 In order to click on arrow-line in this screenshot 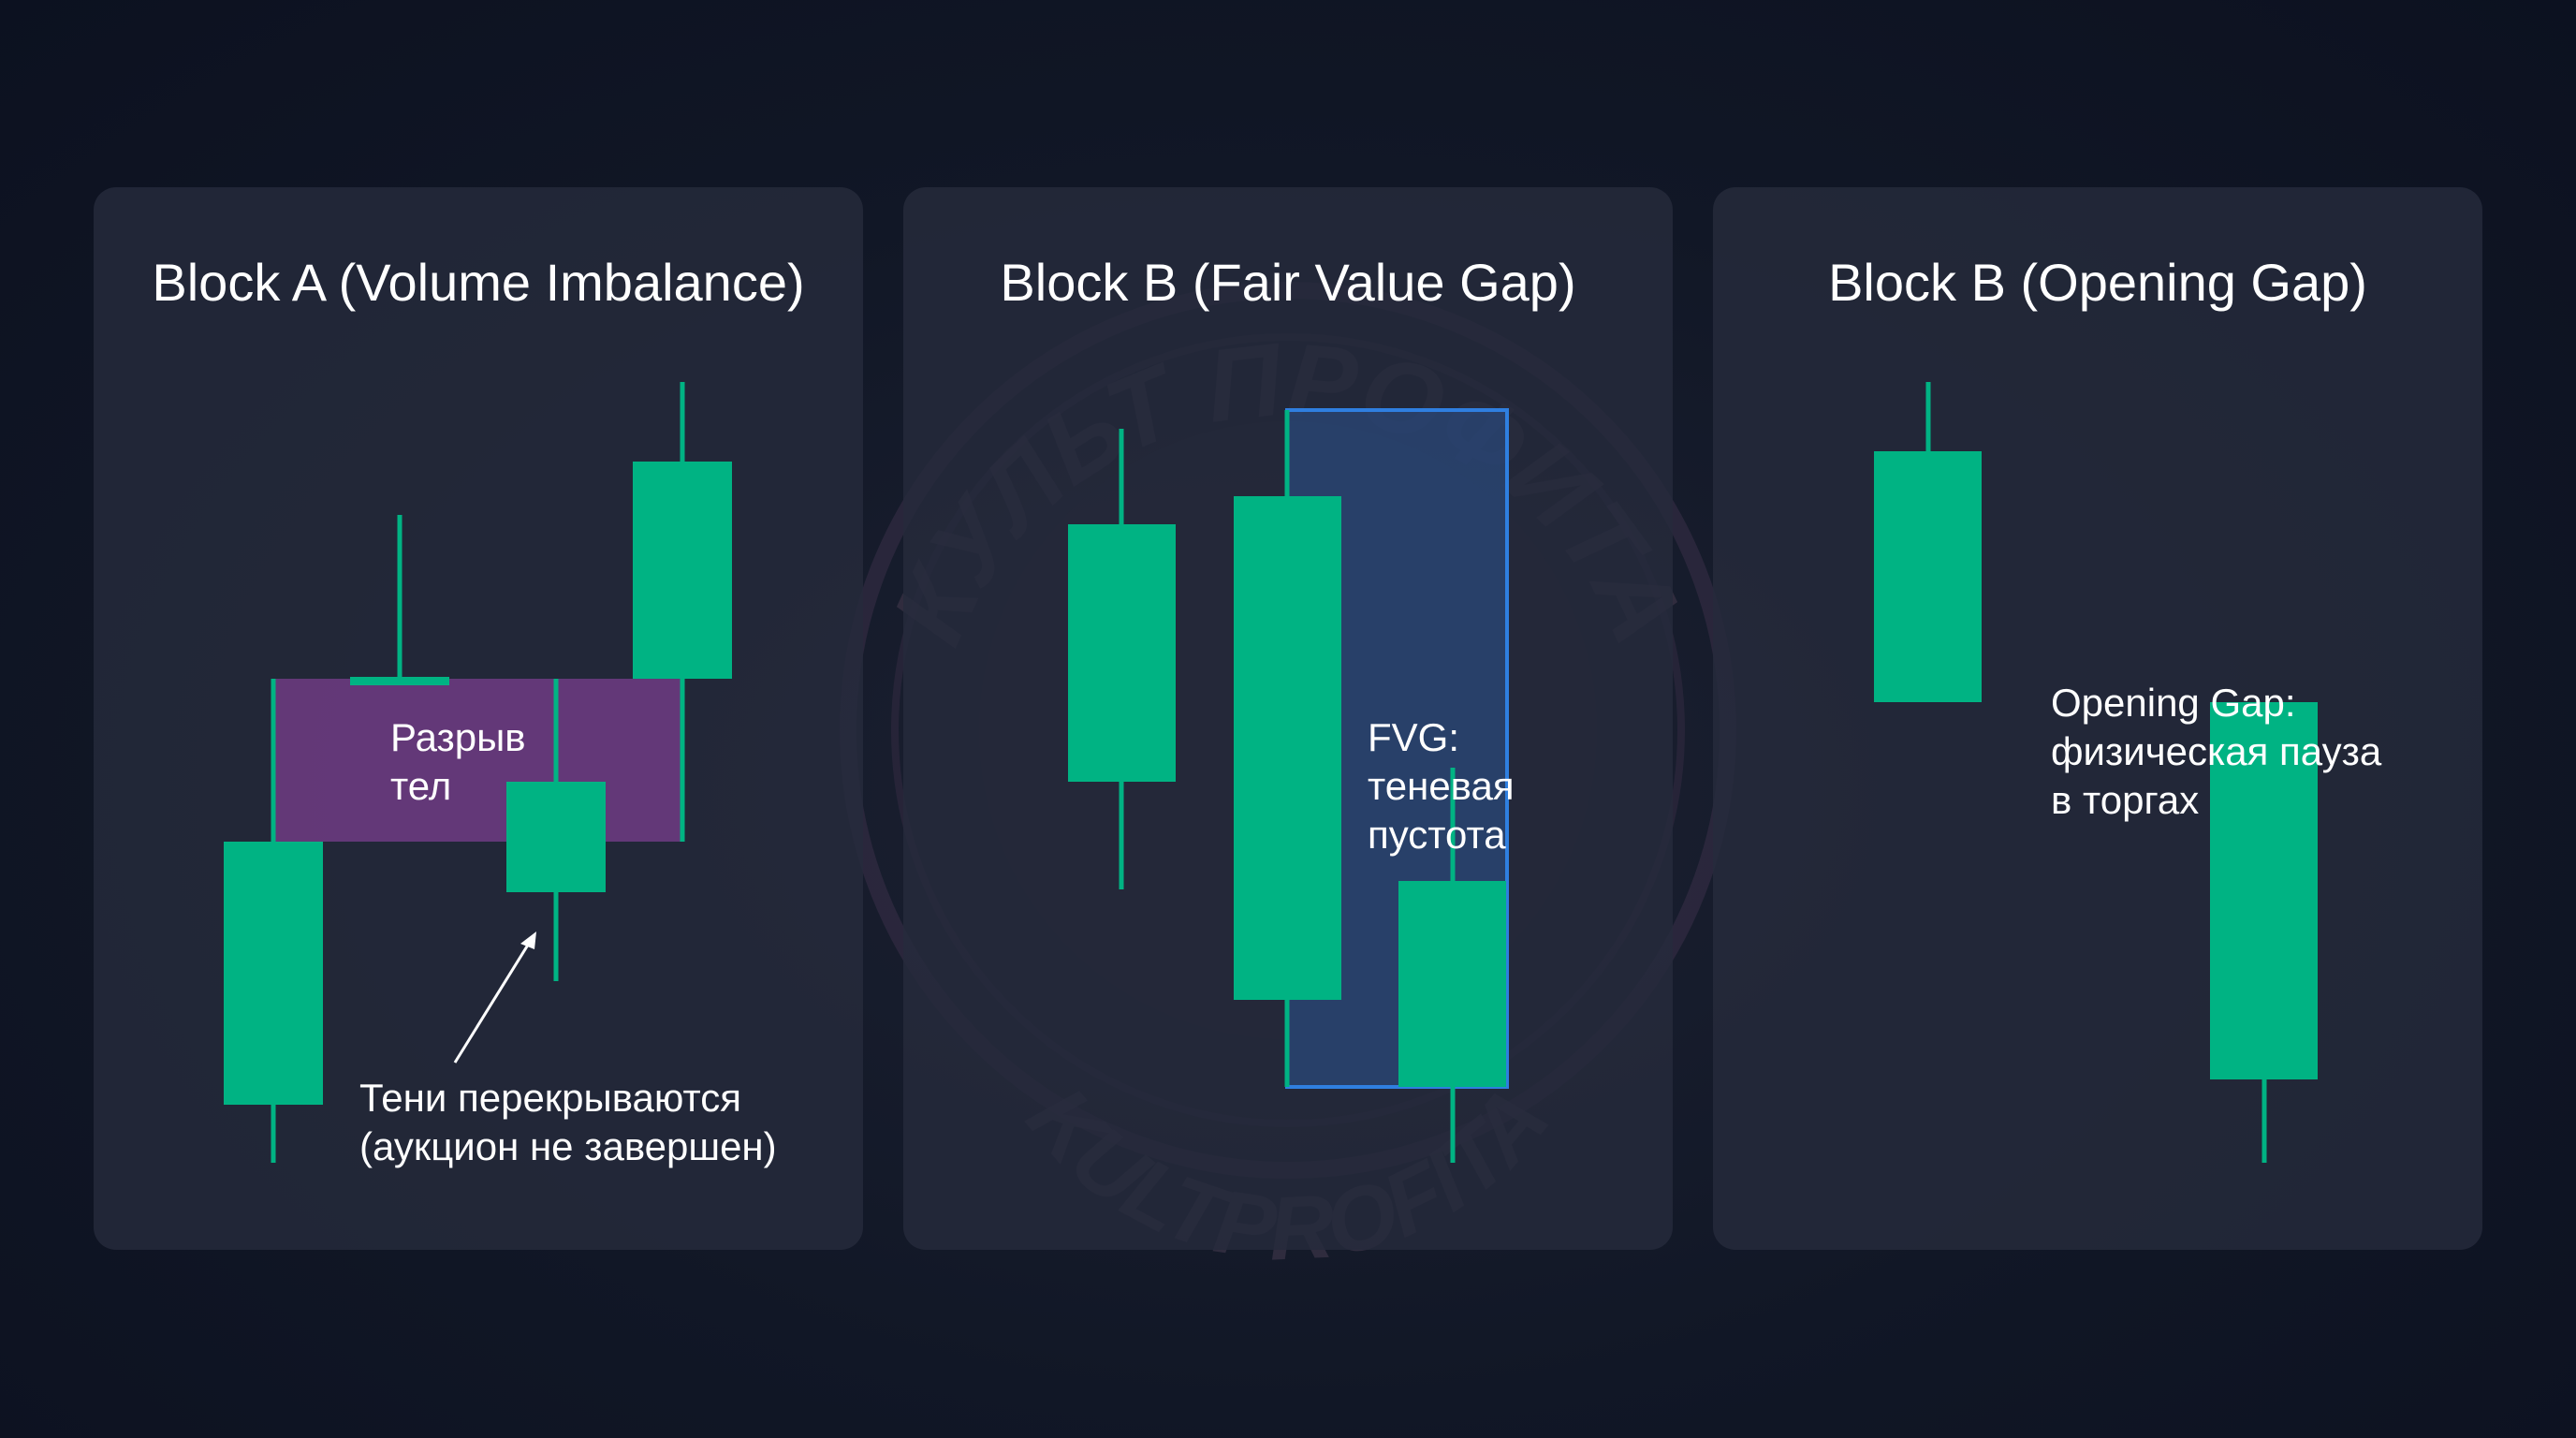, I will do `click(493, 1002)`.